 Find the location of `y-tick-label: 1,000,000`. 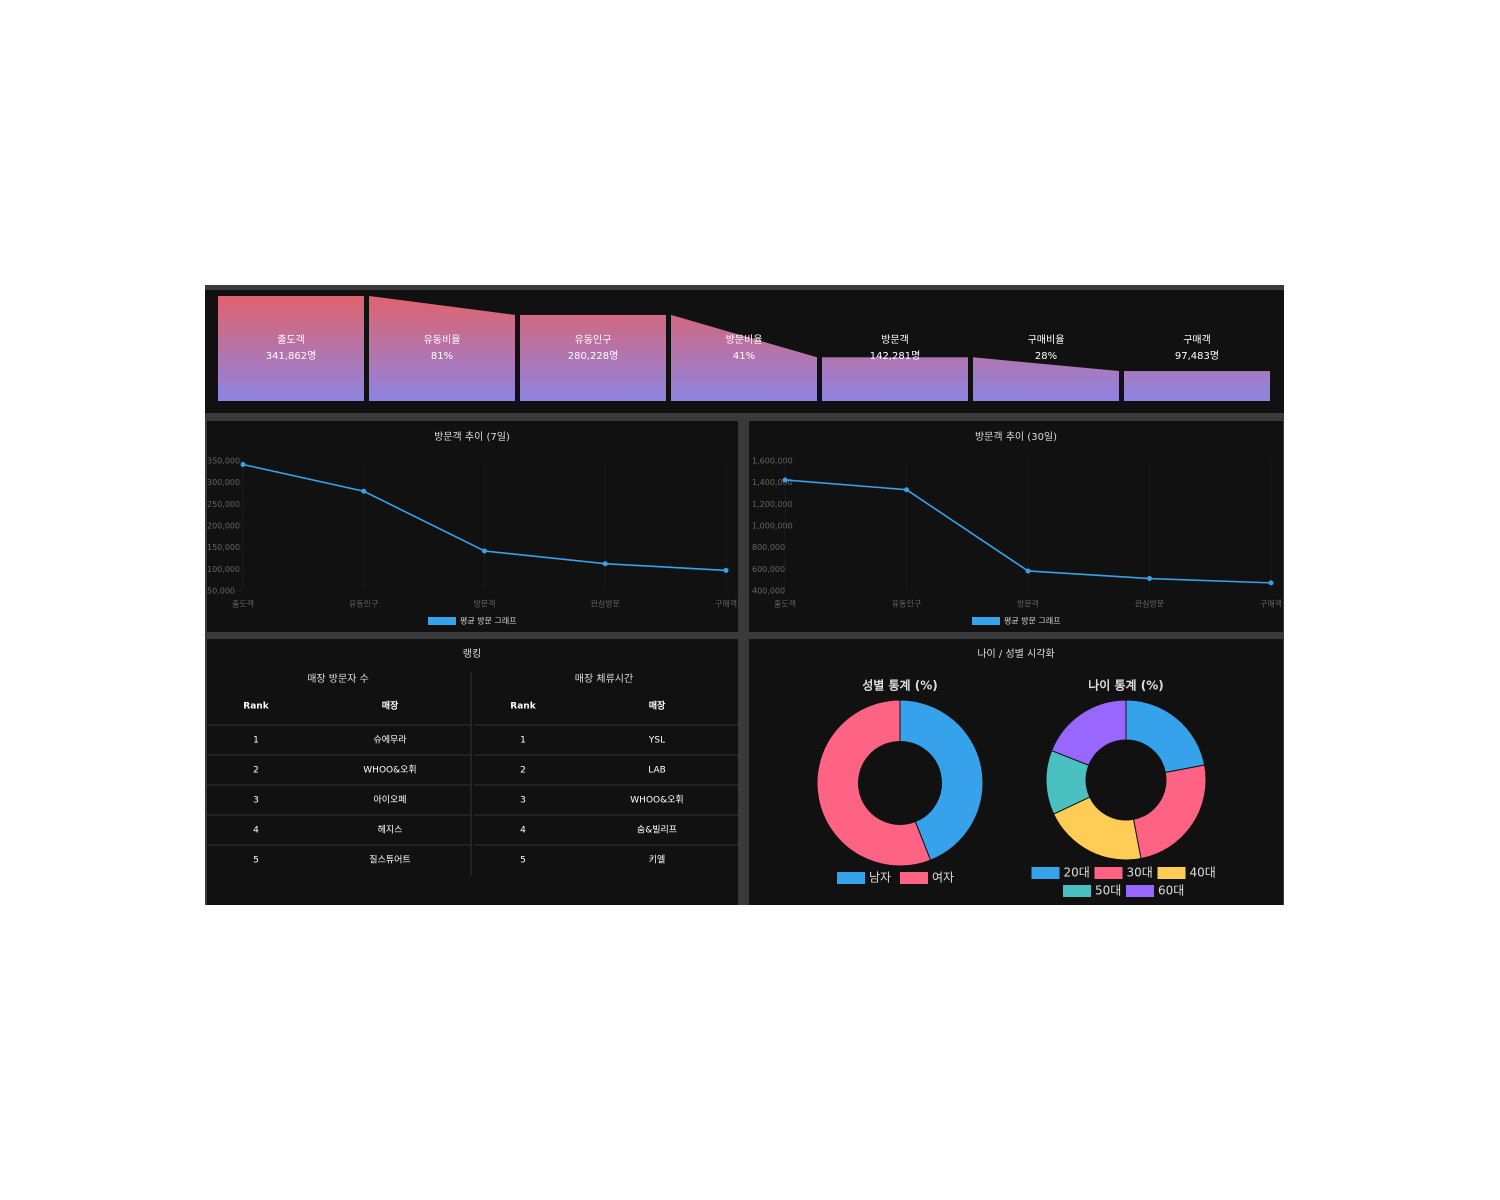

y-tick-label: 1,000,000 is located at coordinates (772, 526).